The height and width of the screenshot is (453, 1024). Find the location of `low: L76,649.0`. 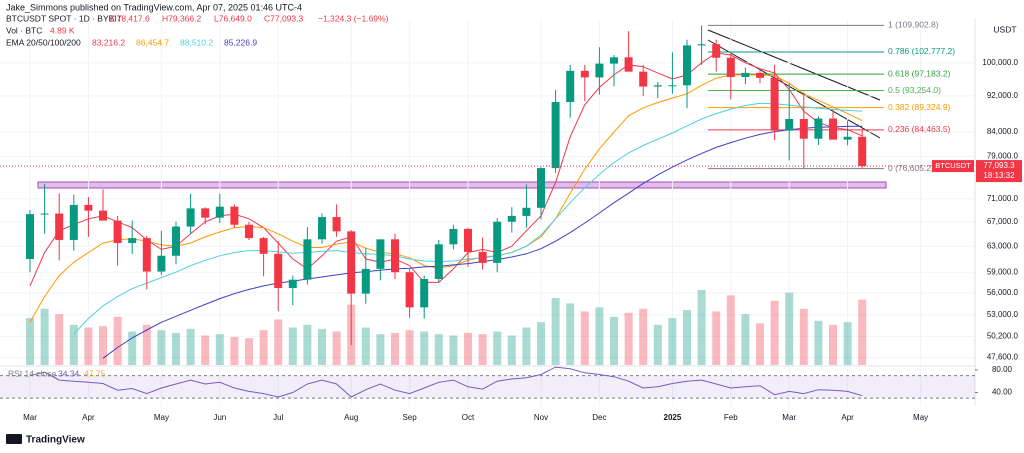

low: L76,649.0 is located at coordinates (233, 18).